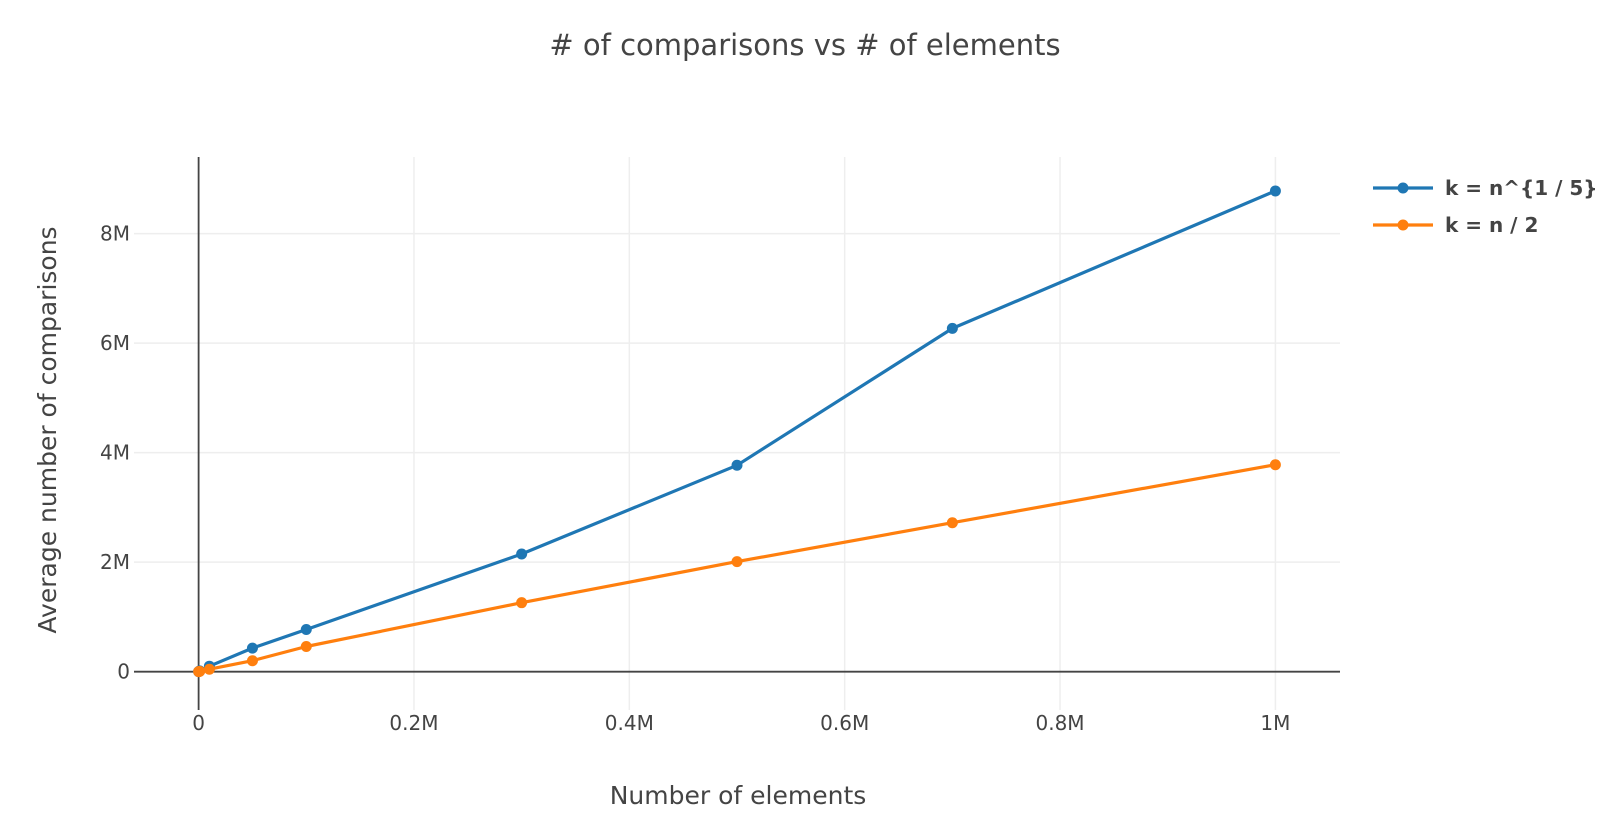  Describe the element at coordinates (115, 343) in the screenshot. I see `y-tick-label: 6M` at that location.